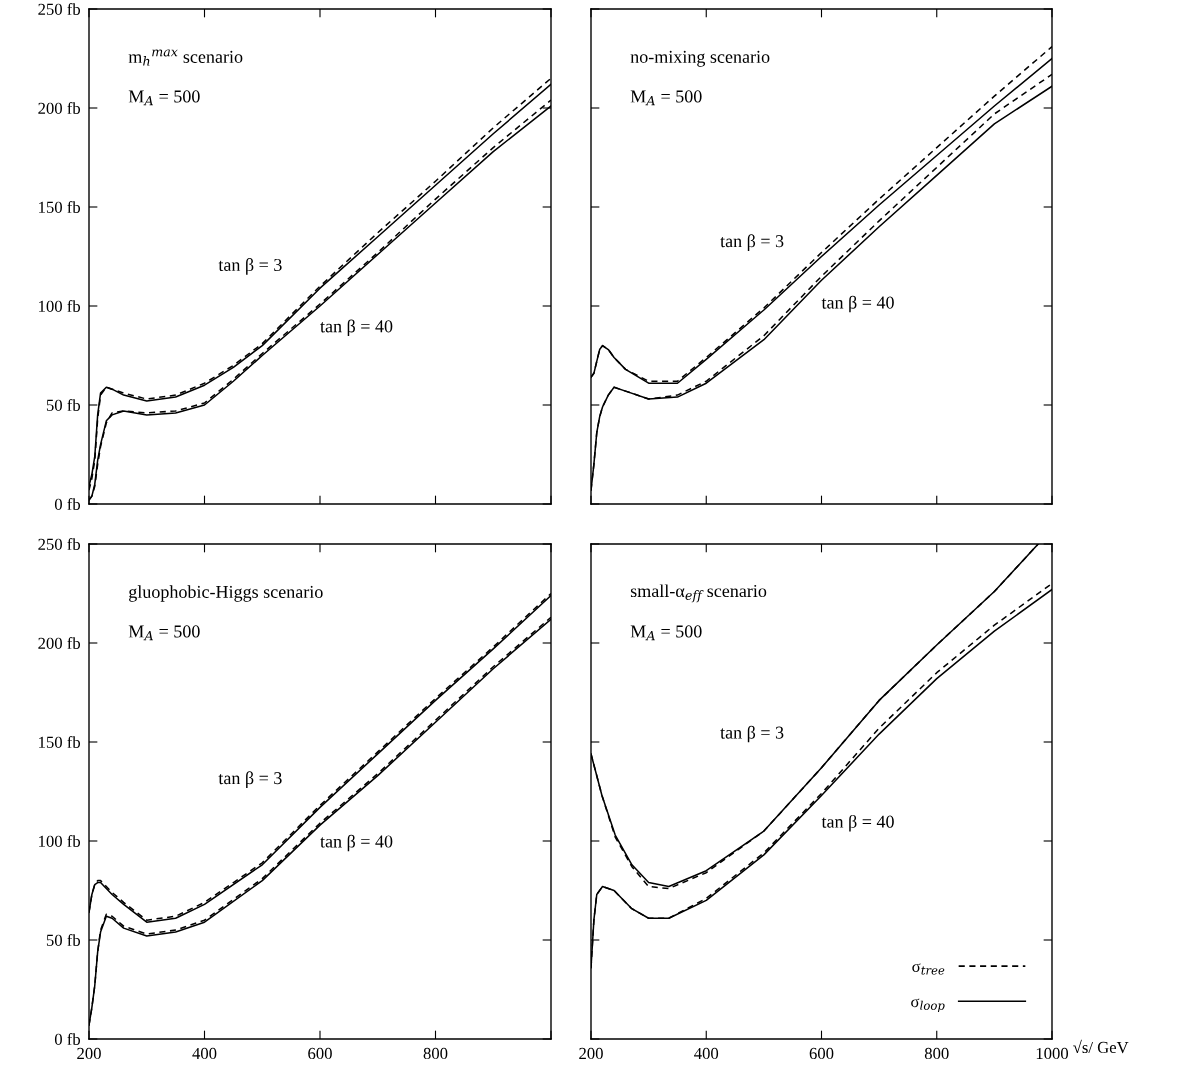  What do you see at coordinates (1101, 1046) in the screenshot?
I see `x-axis-title: √s/ GeV` at bounding box center [1101, 1046].